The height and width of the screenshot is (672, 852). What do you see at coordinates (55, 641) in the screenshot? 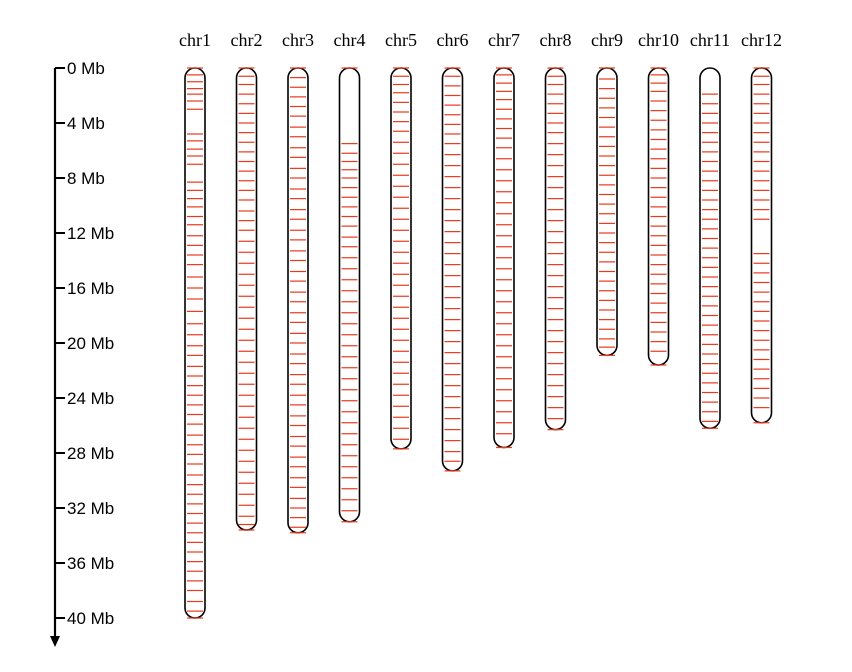
I see `scale-arrow-icon` at bounding box center [55, 641].